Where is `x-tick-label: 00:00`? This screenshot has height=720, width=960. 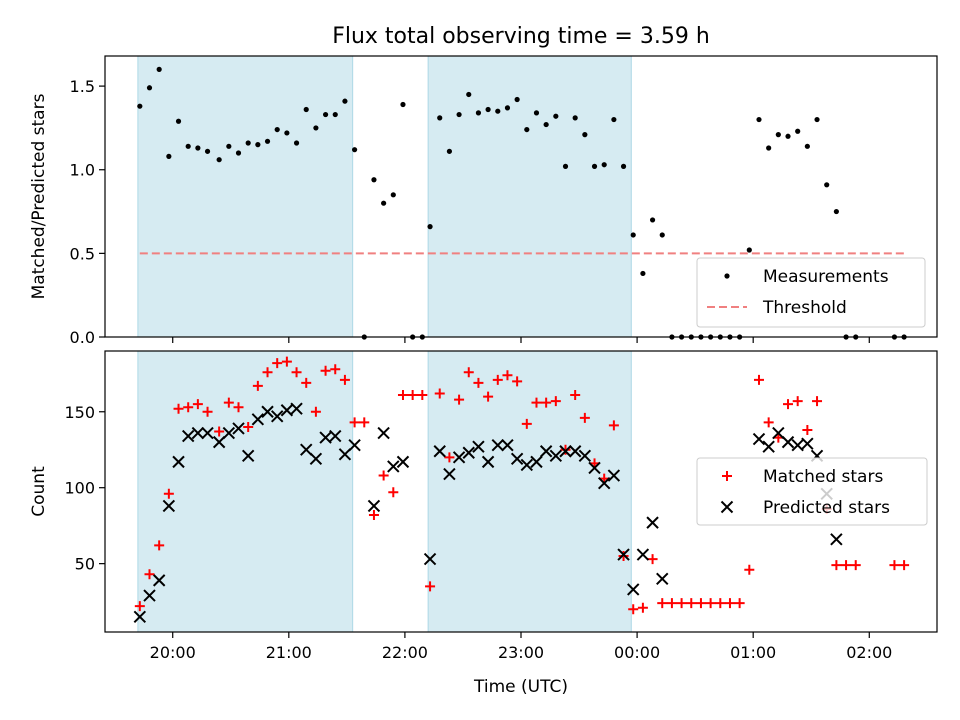
x-tick-label: 00:00 is located at coordinates (637, 652).